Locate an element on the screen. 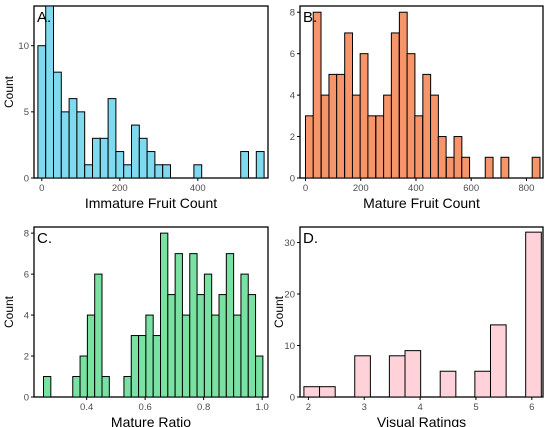 The width and height of the screenshot is (550, 427). x-tick-label: 4 is located at coordinates (419, 407).